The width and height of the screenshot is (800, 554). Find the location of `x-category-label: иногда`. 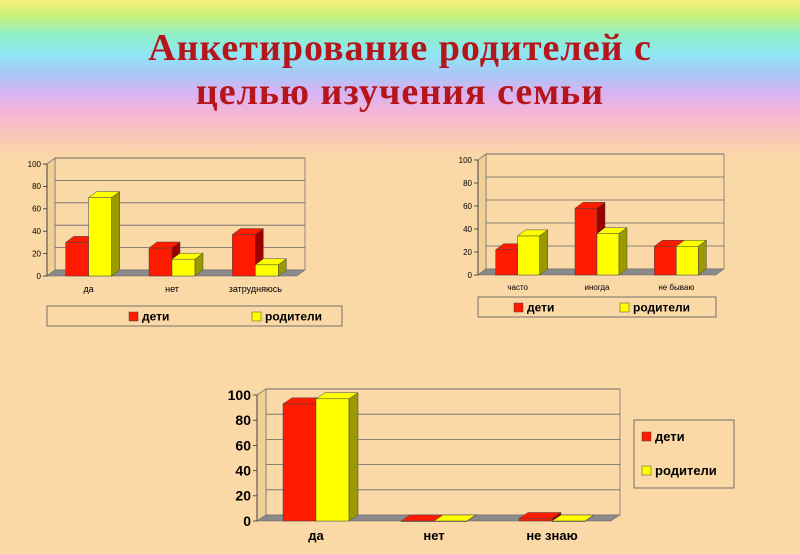

x-category-label: иногда is located at coordinates (597, 287).